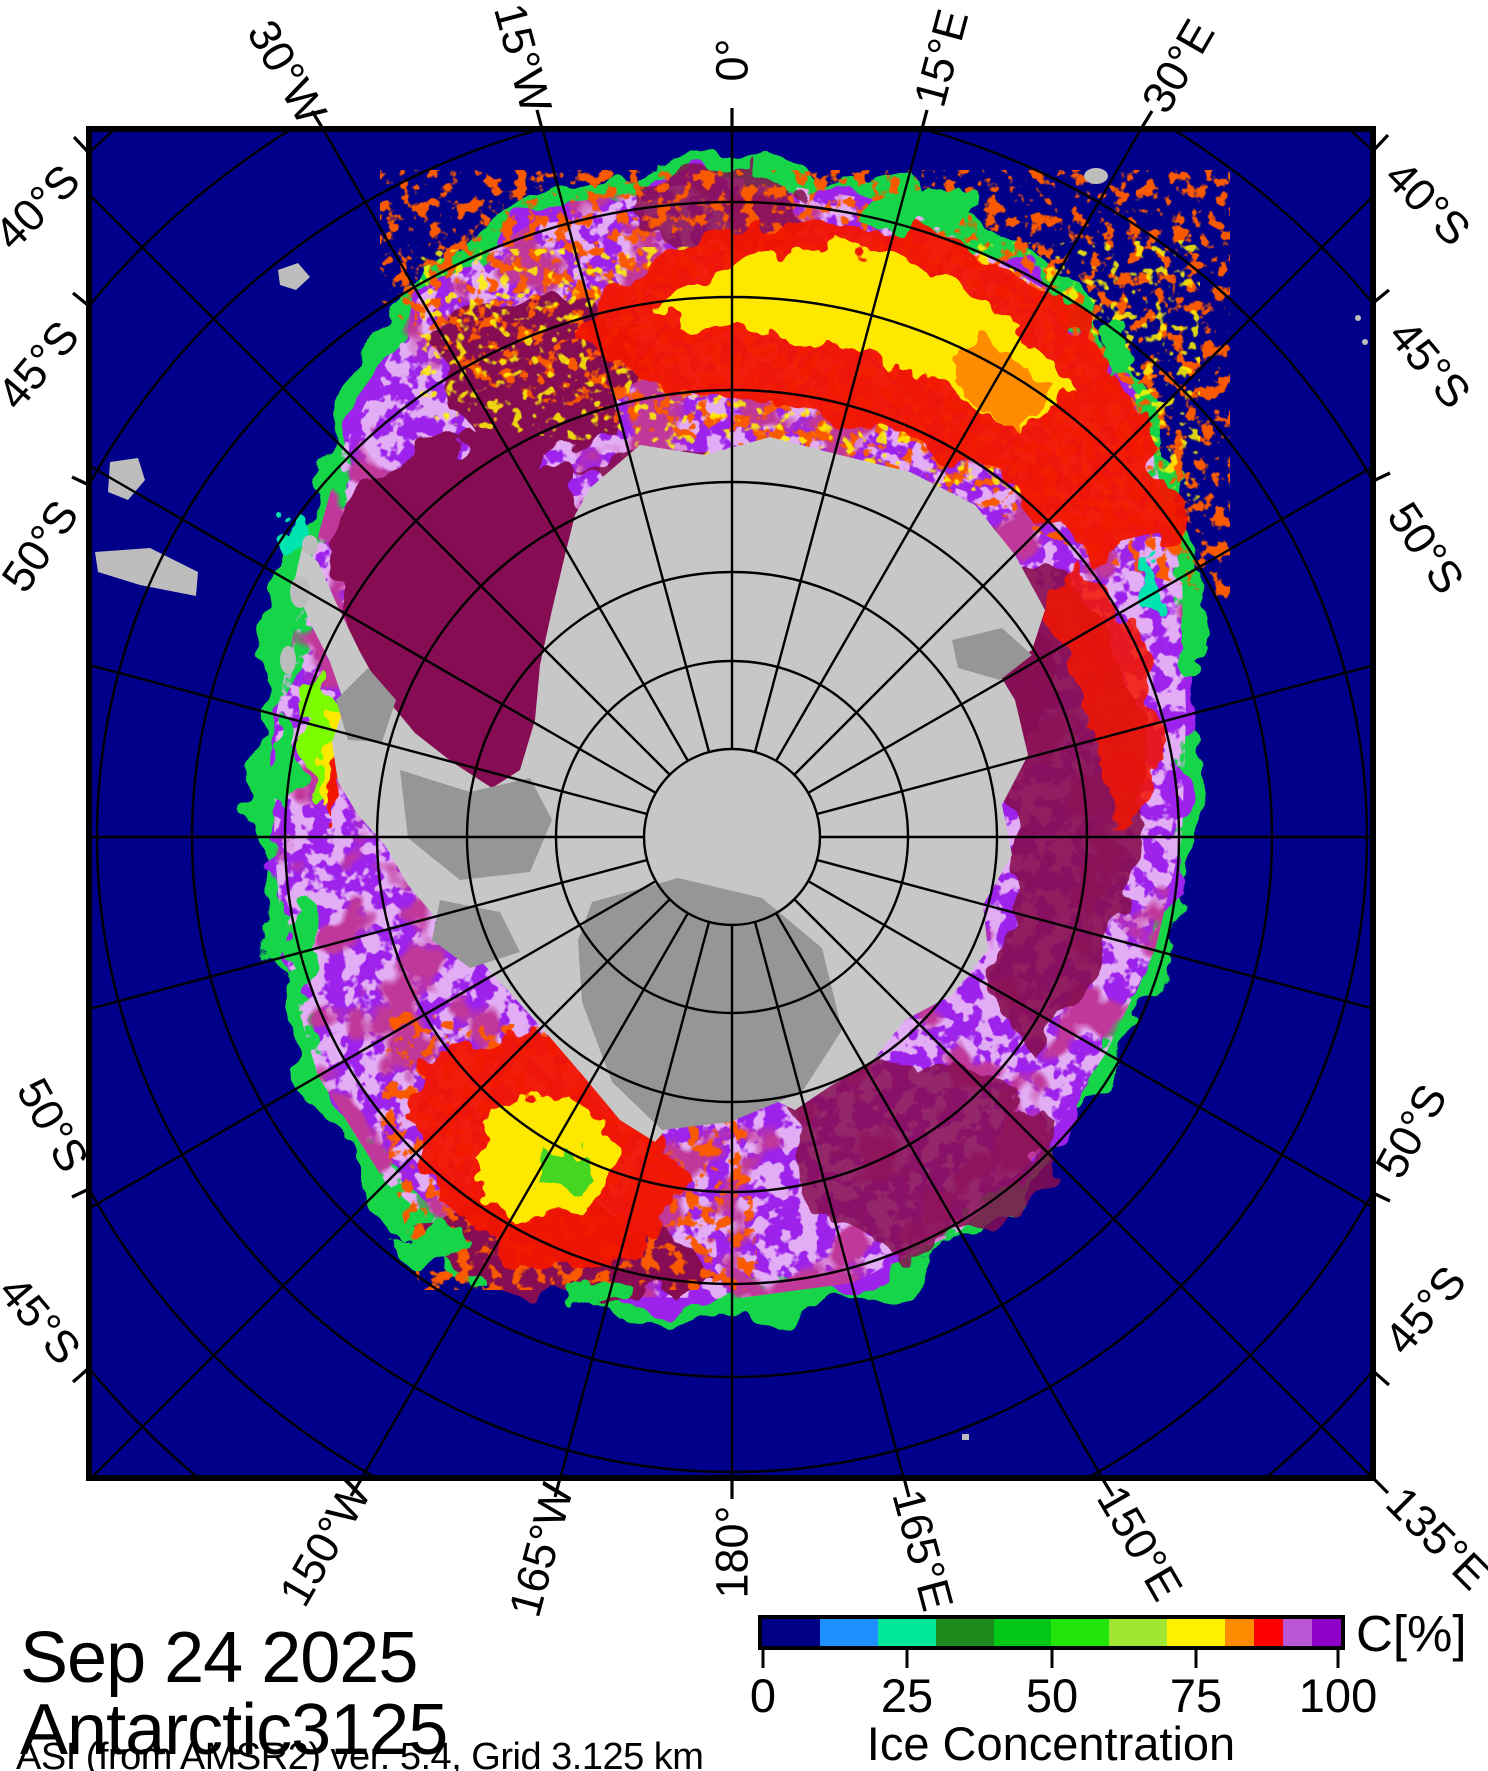  I want to click on colorbar-tick-label-50: 50, so click(1052, 1695).